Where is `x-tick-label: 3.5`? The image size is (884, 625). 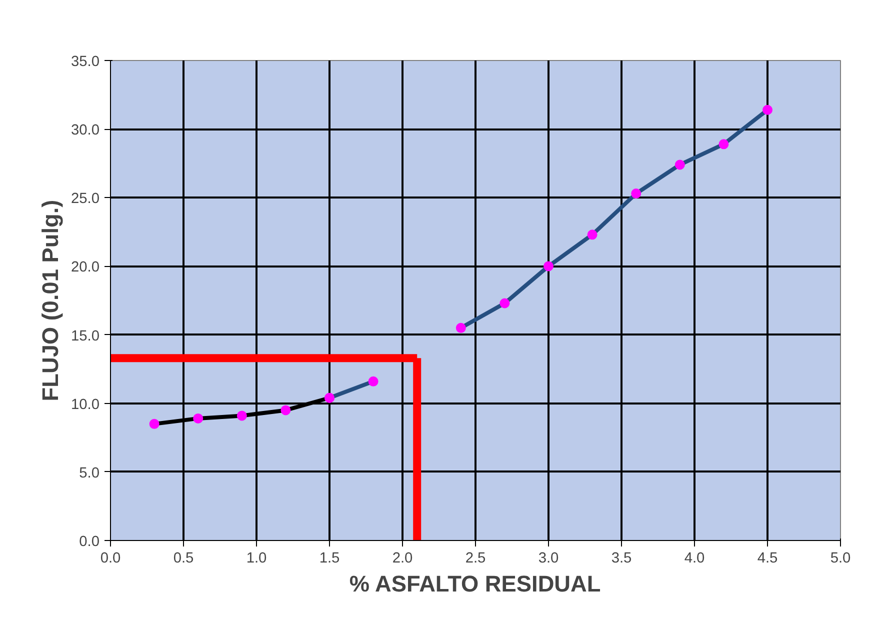
x-tick-label: 3.5 is located at coordinates (621, 558).